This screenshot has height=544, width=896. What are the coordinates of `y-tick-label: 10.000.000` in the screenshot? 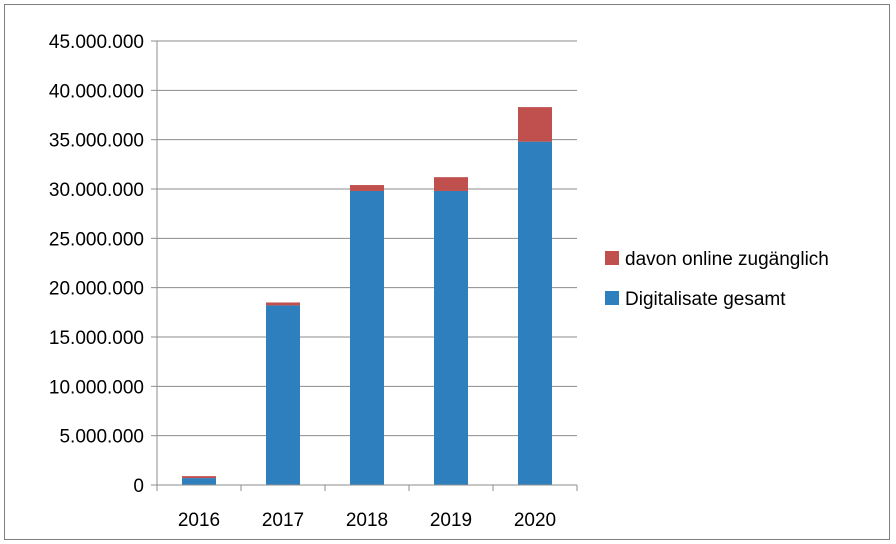 It's located at (96, 387).